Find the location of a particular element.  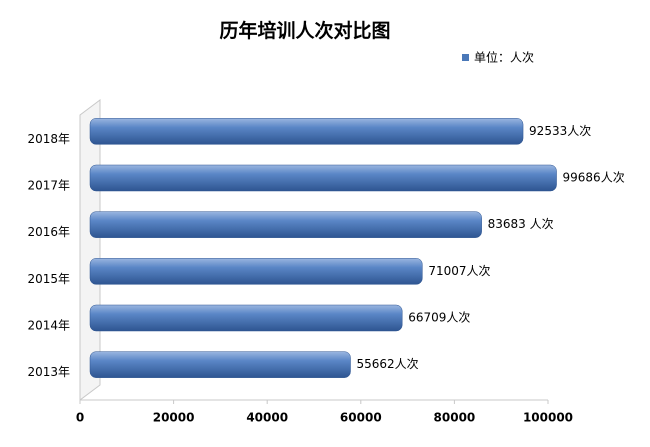

y-tick-label: 2017年 is located at coordinates (48, 186).